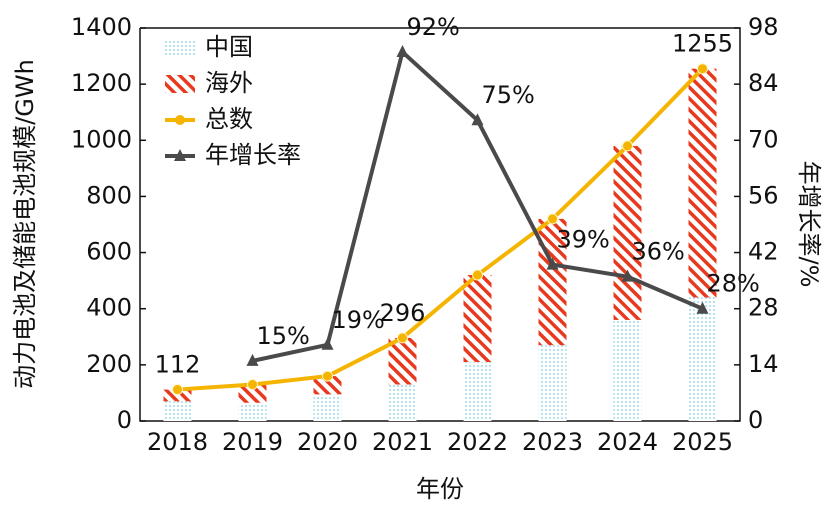 The width and height of the screenshot is (828, 508). What do you see at coordinates (809, 224) in the screenshot?
I see `y2-axis-label: 年增长率/%` at bounding box center [809, 224].